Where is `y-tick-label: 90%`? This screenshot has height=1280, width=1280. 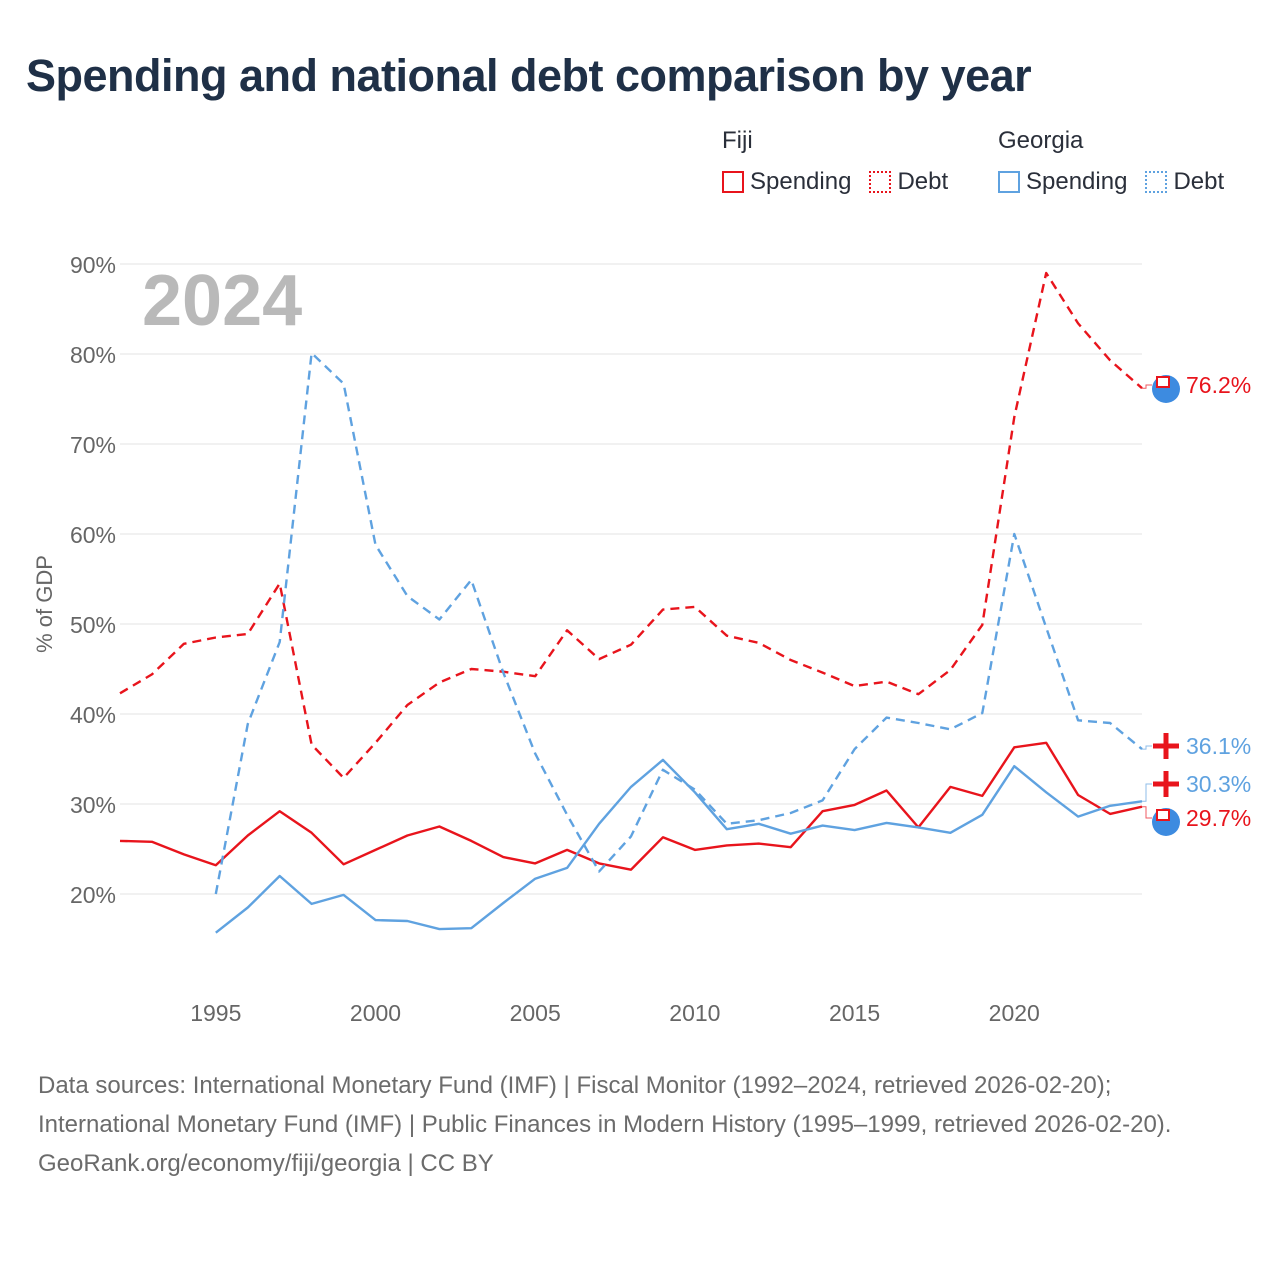 y-tick-label: 90% is located at coordinates (93, 265).